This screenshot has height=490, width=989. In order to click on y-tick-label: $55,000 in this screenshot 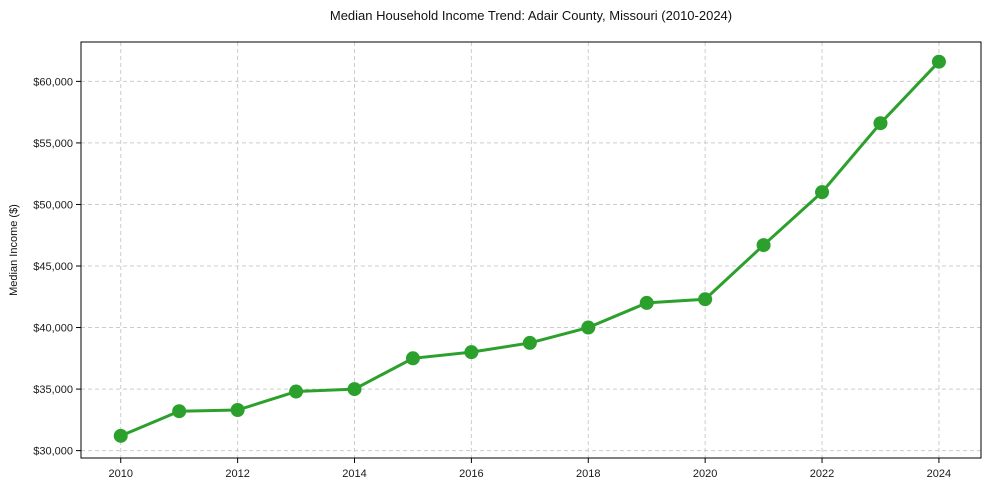, I will do `click(53, 144)`.